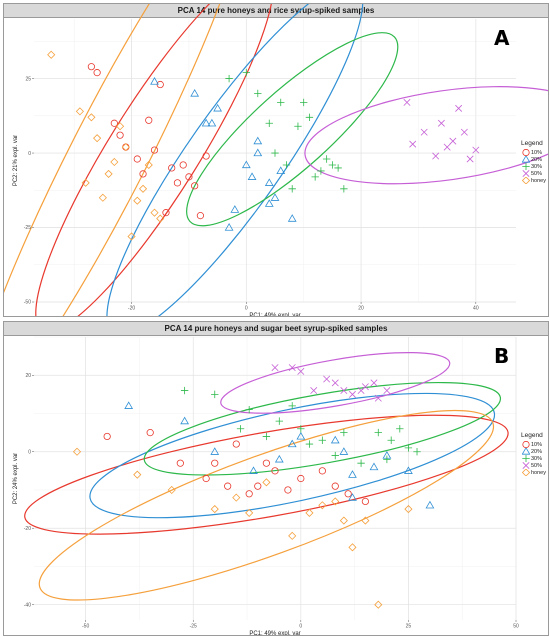 The height and width of the screenshot is (638, 550). I want to click on legend-label: 30%, so click(537, 458).